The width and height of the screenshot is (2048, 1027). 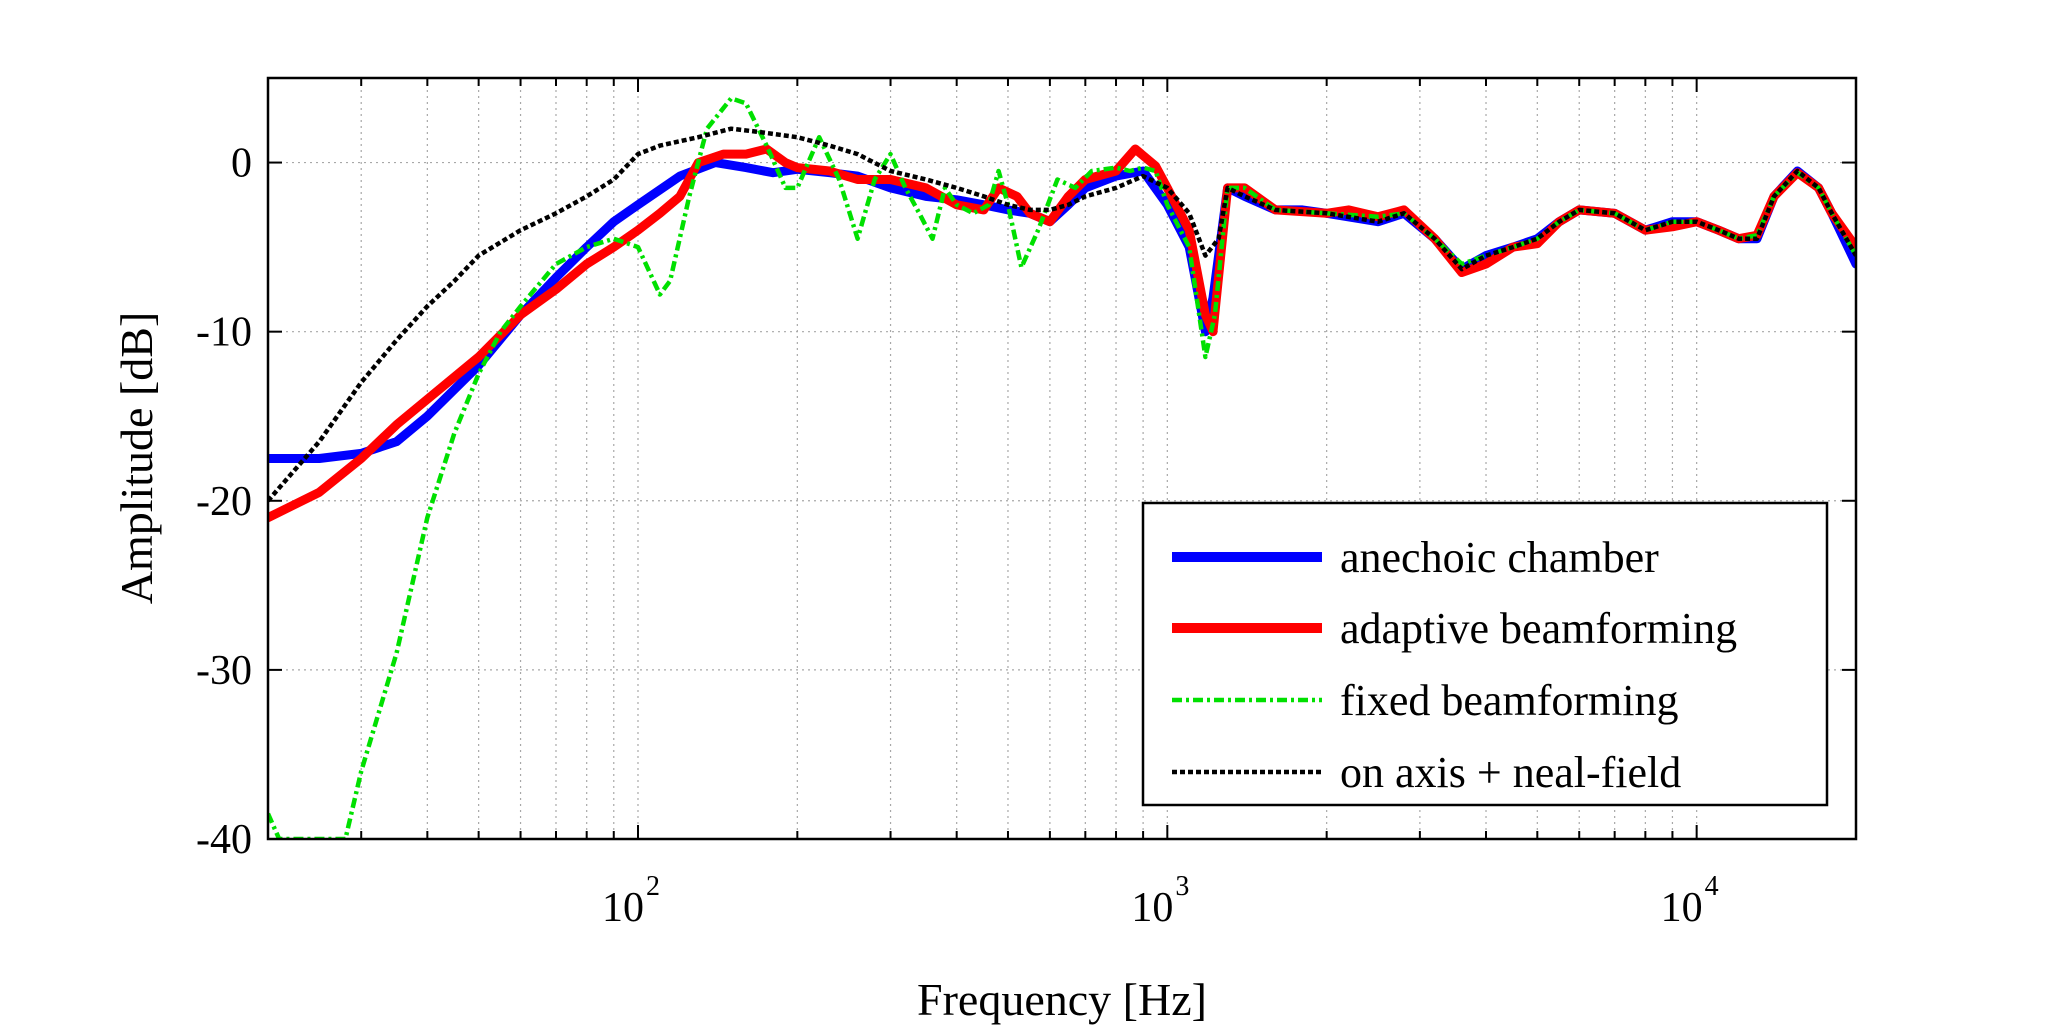 I want to click on legend-label-4: on axis + neal-field, so click(x=1510, y=772).